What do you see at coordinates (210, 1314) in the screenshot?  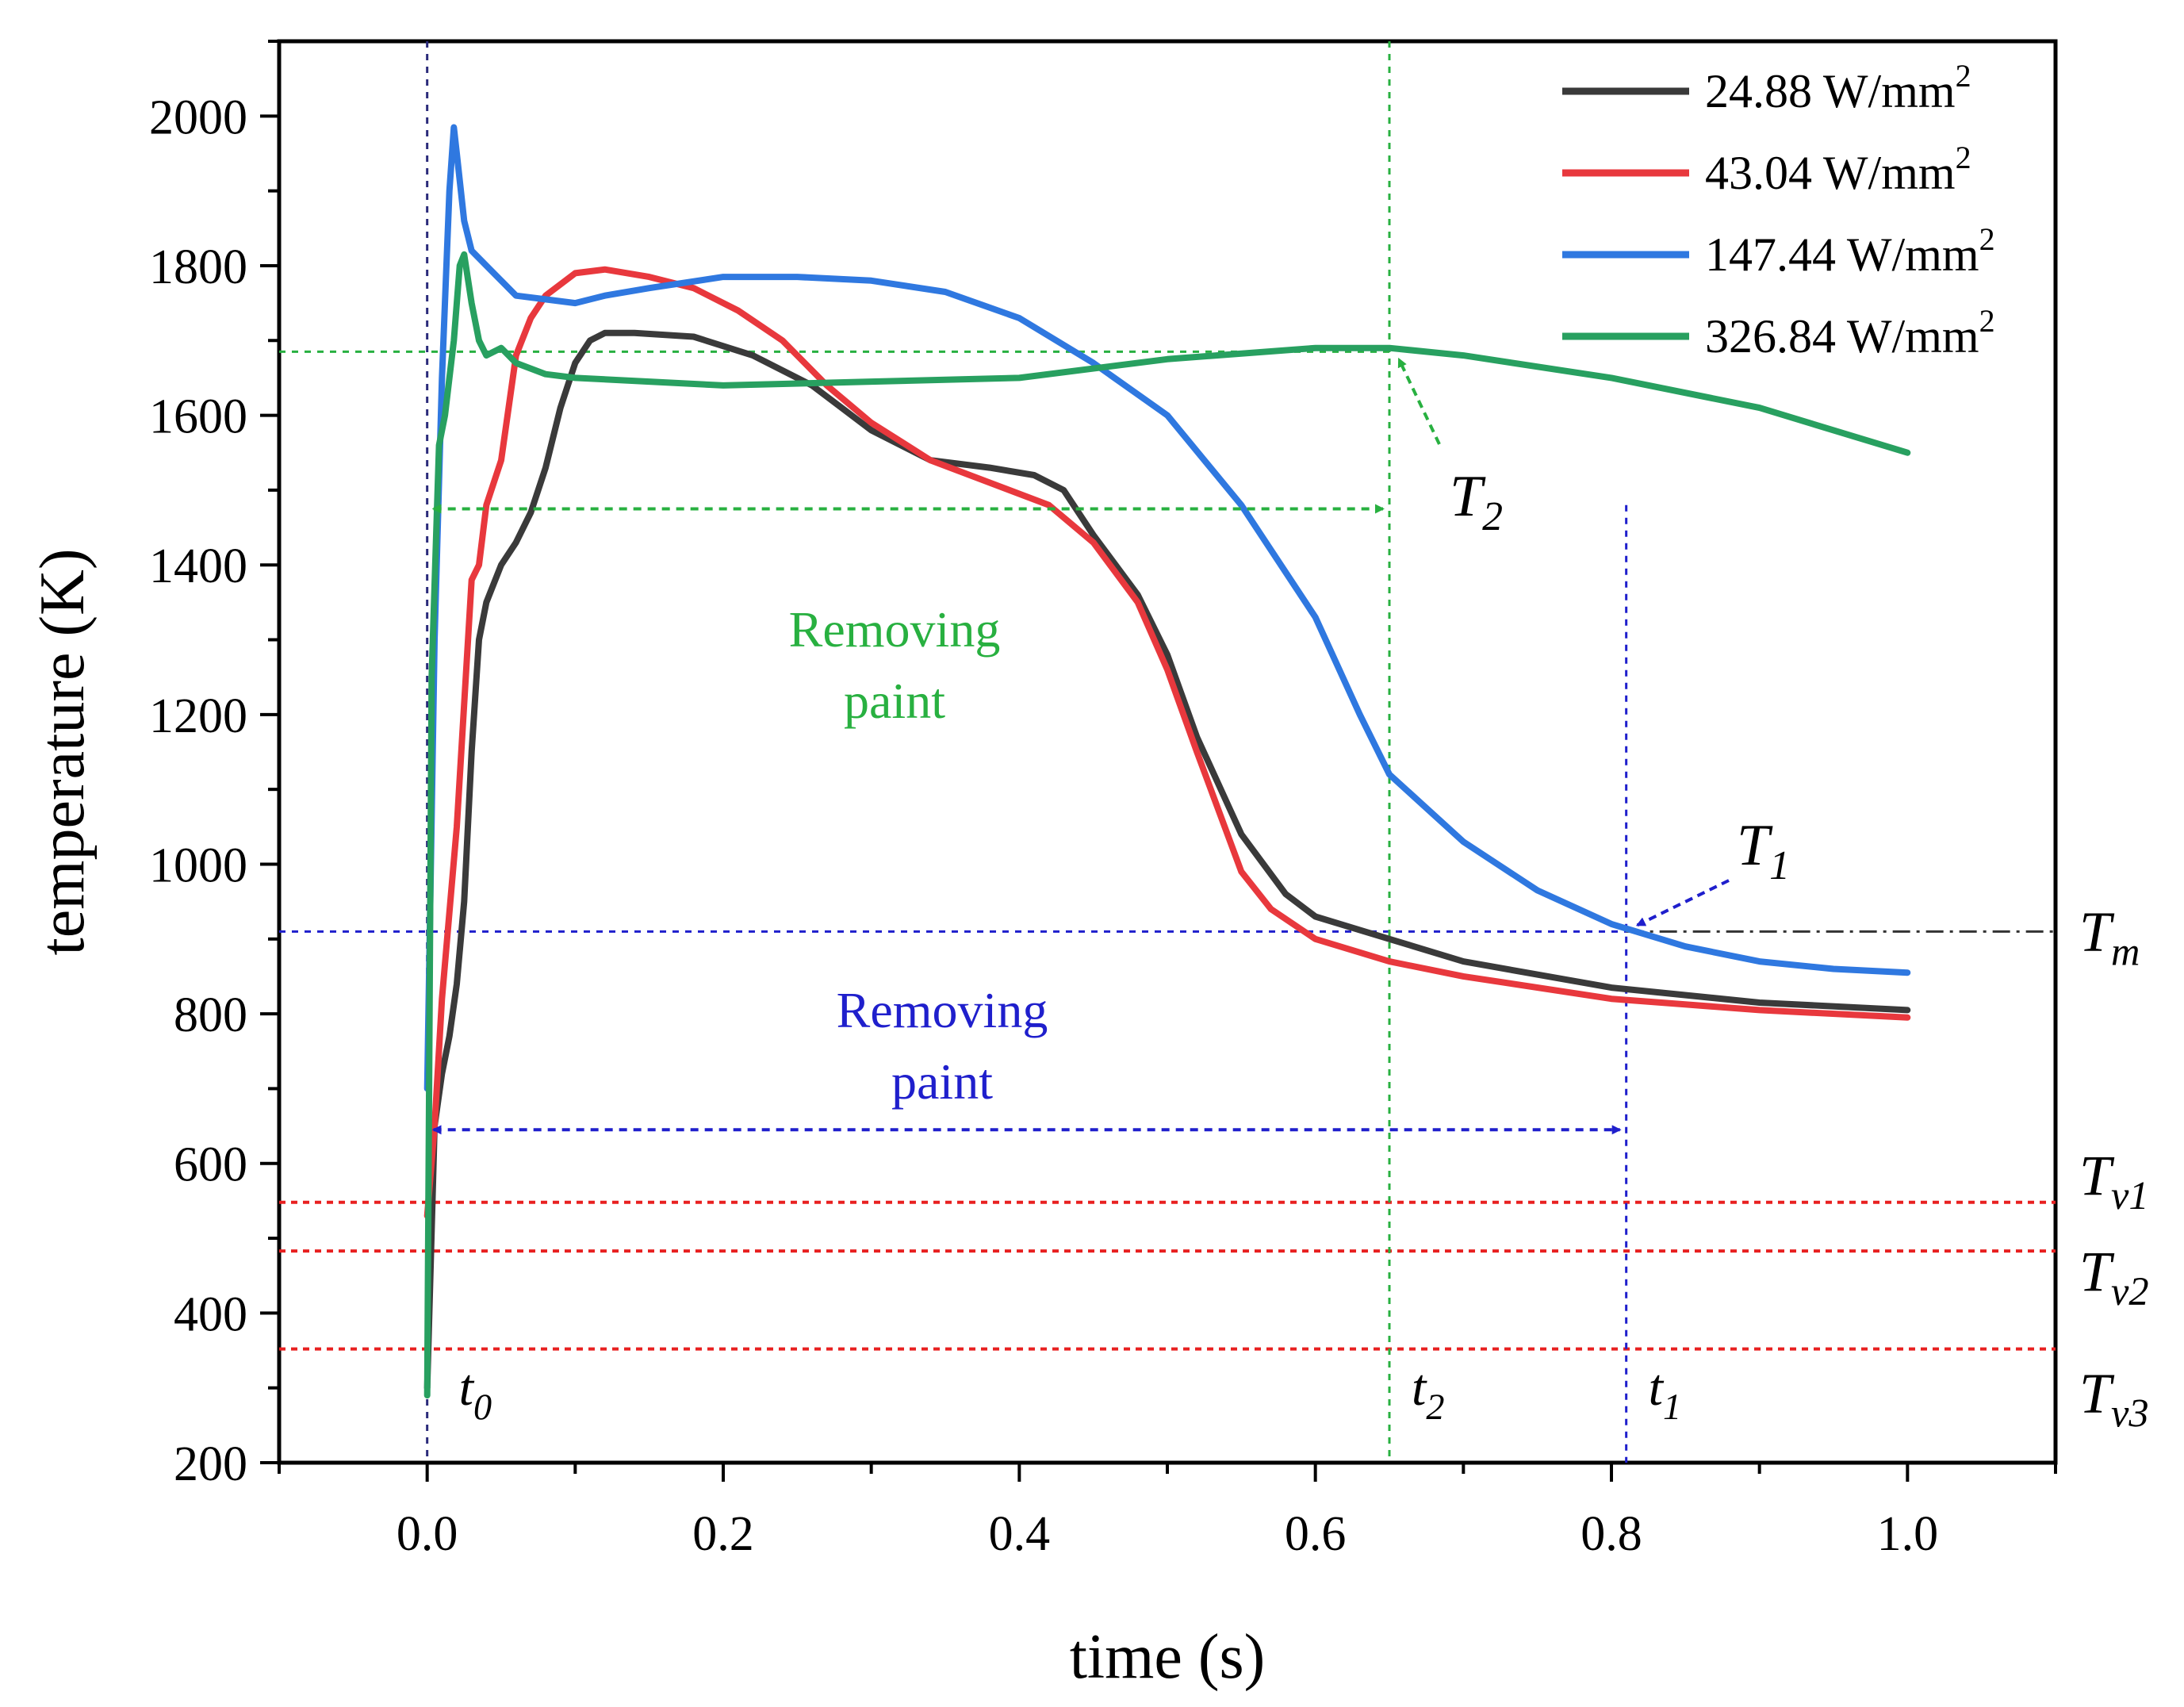 I see `y-tick-label: 400` at bounding box center [210, 1314].